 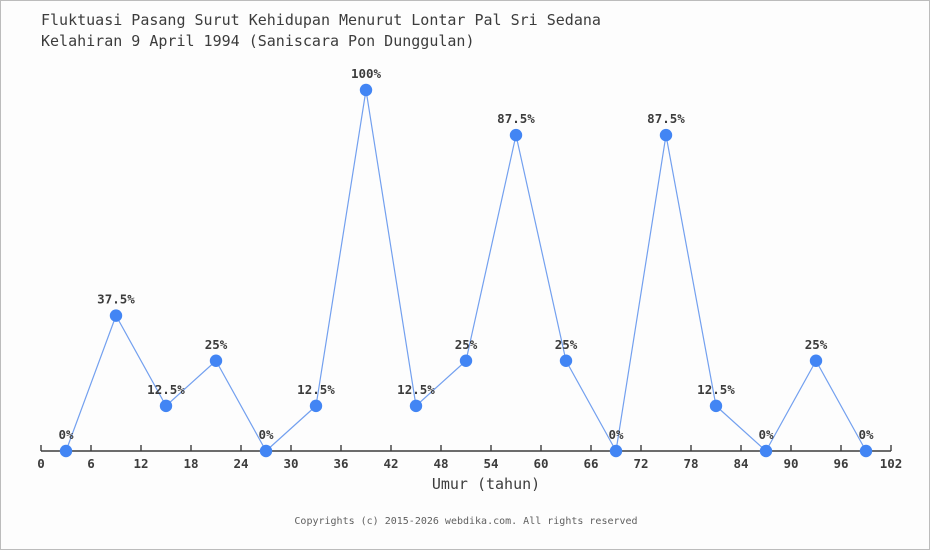 What do you see at coordinates (190, 463) in the screenshot?
I see `x-axis-tick-label: 18` at bounding box center [190, 463].